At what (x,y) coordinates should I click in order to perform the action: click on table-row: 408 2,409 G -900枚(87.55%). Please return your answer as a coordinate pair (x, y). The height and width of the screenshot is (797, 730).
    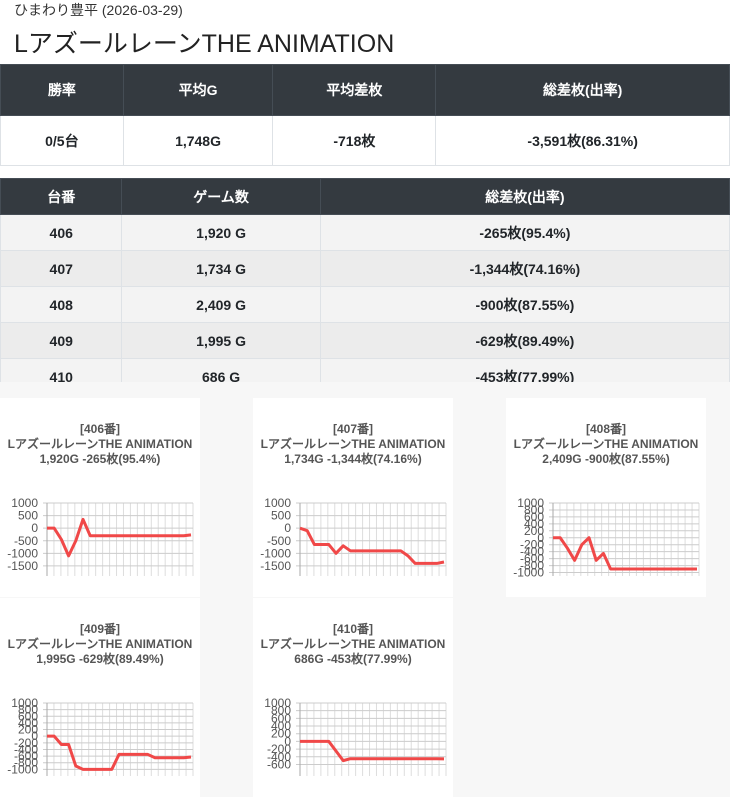
    Looking at the image, I should click on (365, 304).